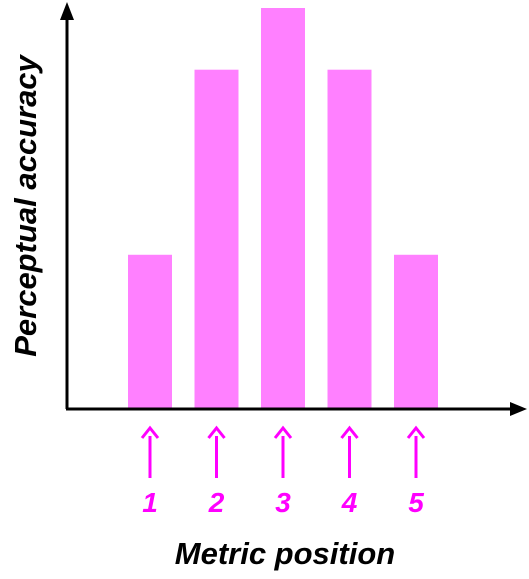 The image size is (529, 579). What do you see at coordinates (285, 553) in the screenshot?
I see `x-axis-title: Metric position` at bounding box center [285, 553].